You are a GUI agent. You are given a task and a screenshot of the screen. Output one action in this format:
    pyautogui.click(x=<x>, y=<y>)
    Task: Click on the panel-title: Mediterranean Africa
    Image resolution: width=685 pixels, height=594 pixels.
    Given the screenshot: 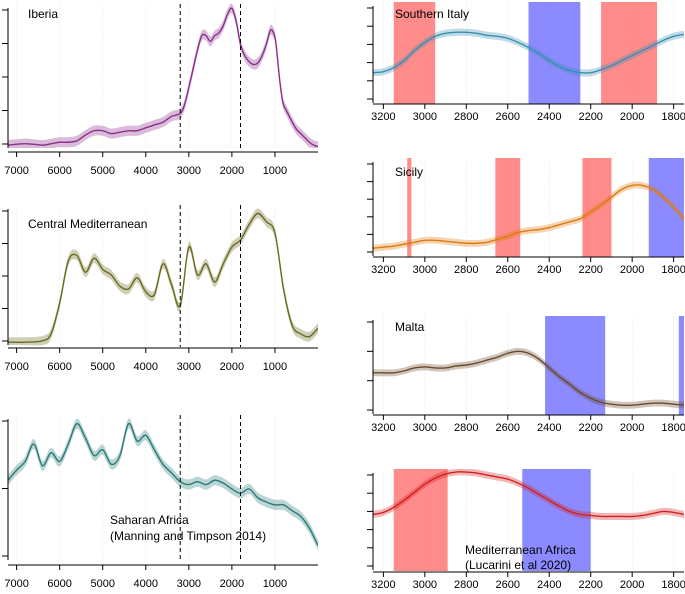 What is the action you would take?
    pyautogui.click(x=520, y=550)
    